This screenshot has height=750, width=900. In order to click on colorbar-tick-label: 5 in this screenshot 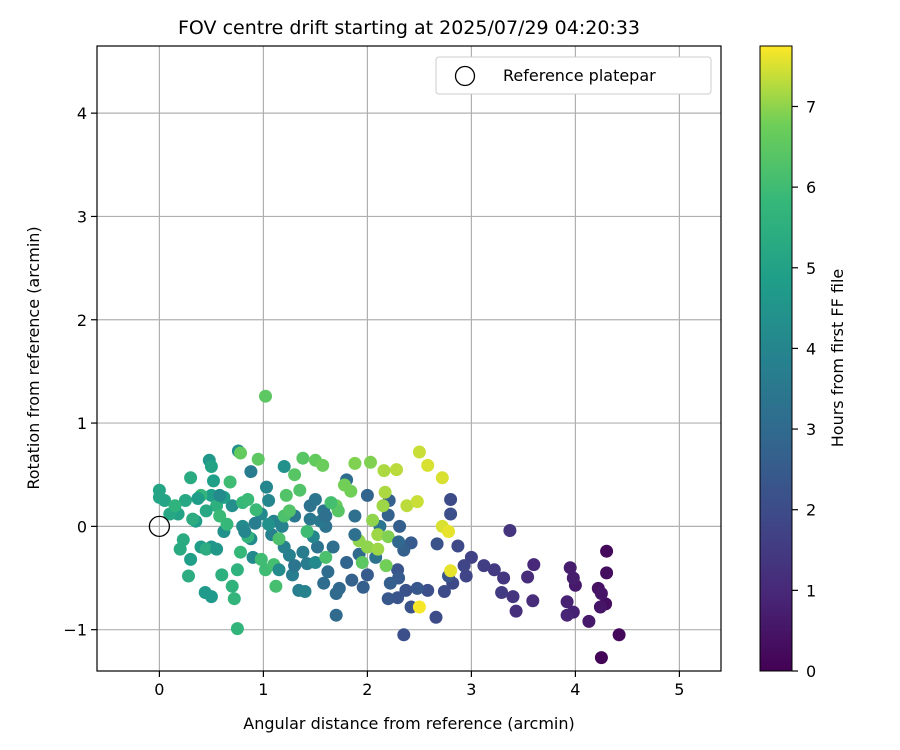, I will do `click(811, 268)`.